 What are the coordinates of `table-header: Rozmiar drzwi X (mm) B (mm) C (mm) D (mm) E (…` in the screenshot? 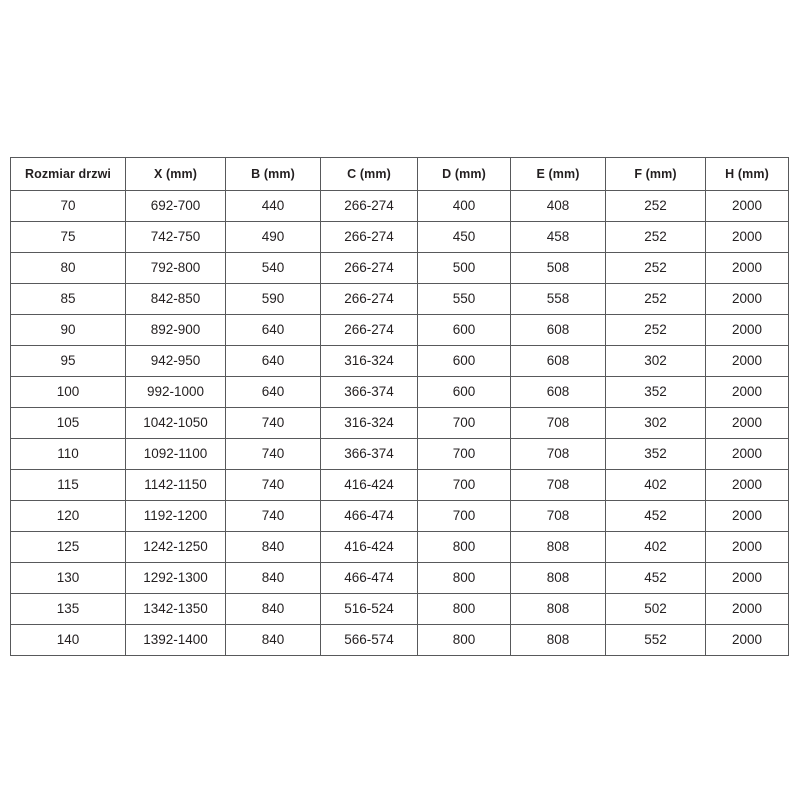 It's located at (399, 174).